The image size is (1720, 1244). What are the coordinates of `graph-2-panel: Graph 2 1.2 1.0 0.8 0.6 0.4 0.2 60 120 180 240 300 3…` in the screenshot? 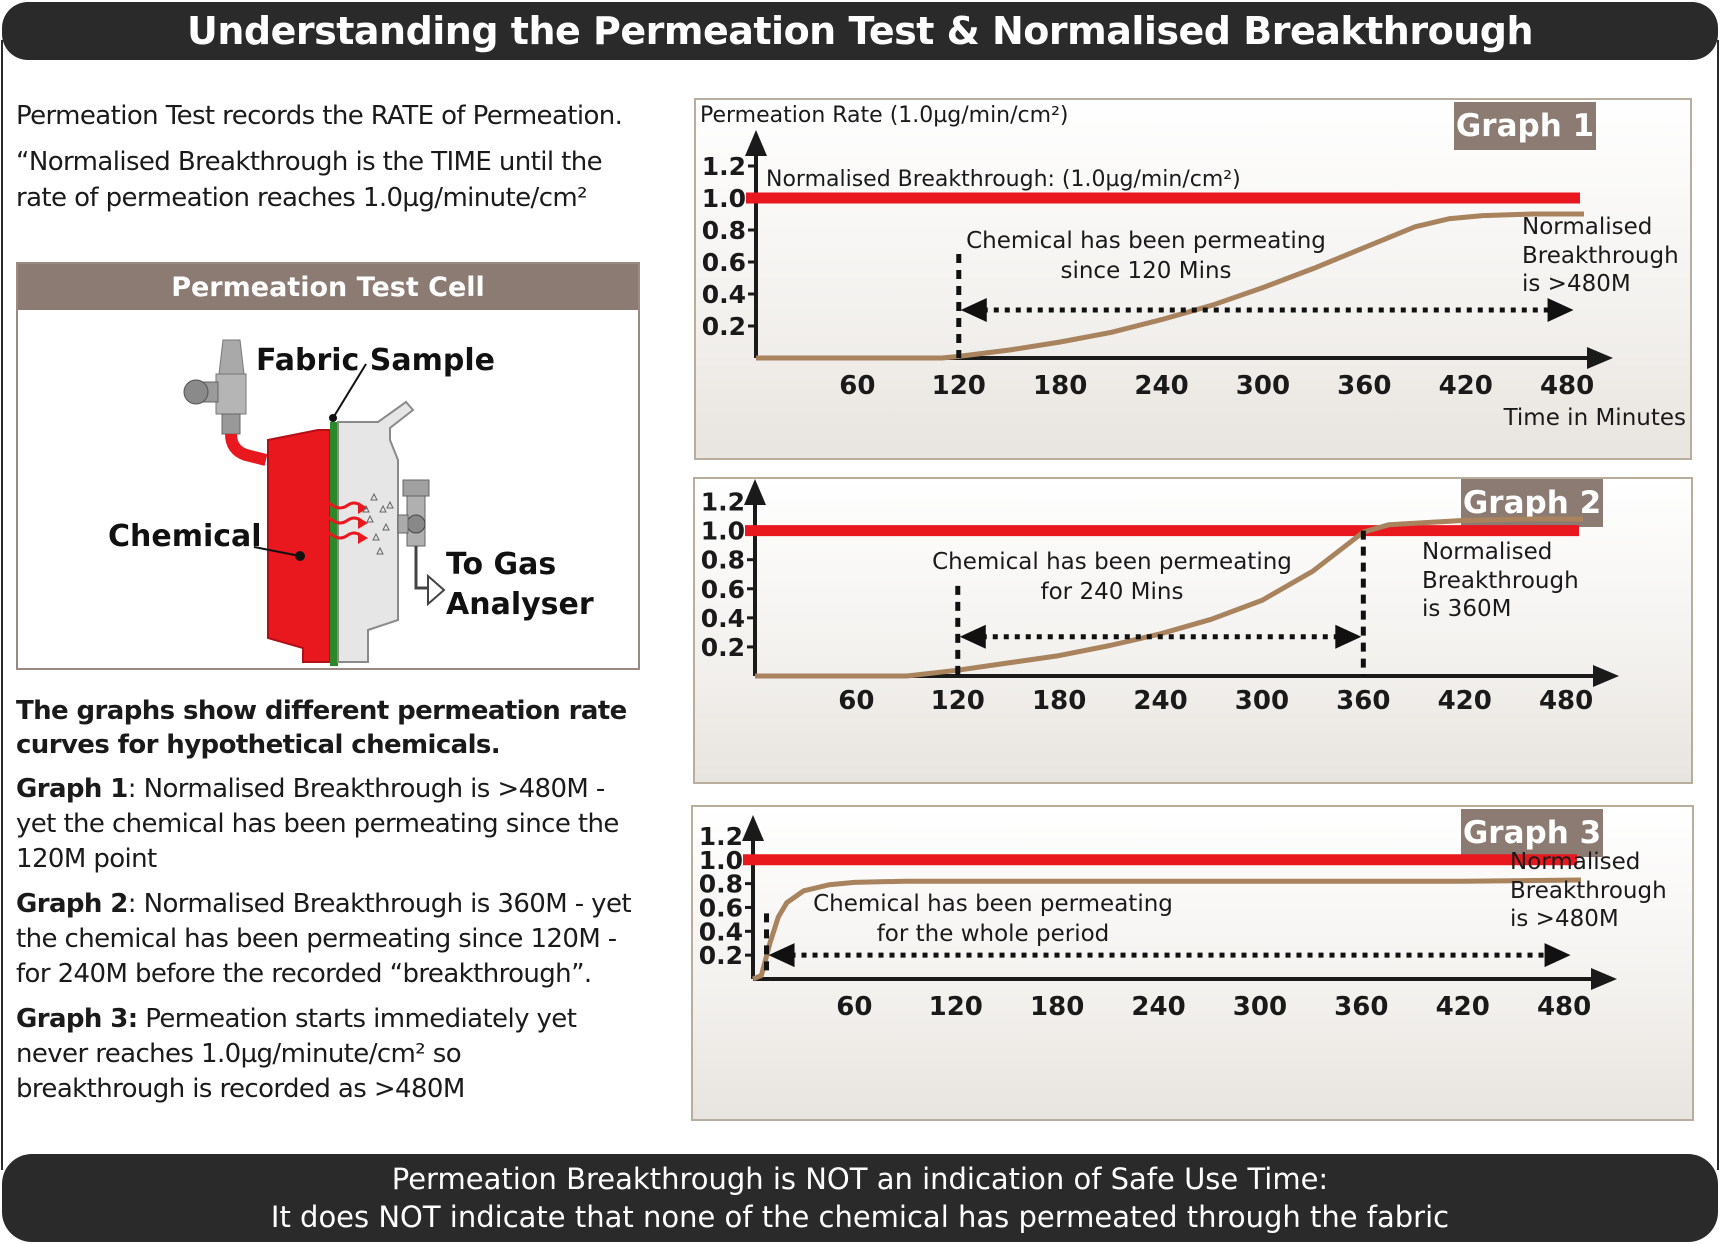 It's located at (1193, 630).